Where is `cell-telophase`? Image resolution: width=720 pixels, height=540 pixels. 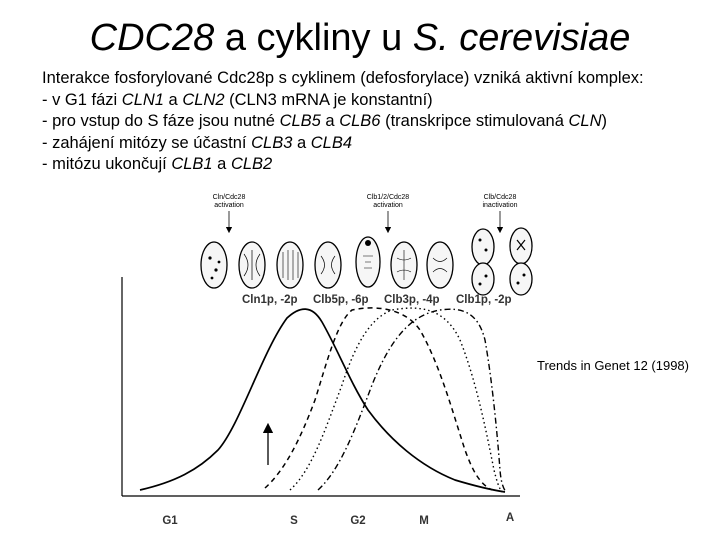 cell-telophase is located at coordinates (483, 262).